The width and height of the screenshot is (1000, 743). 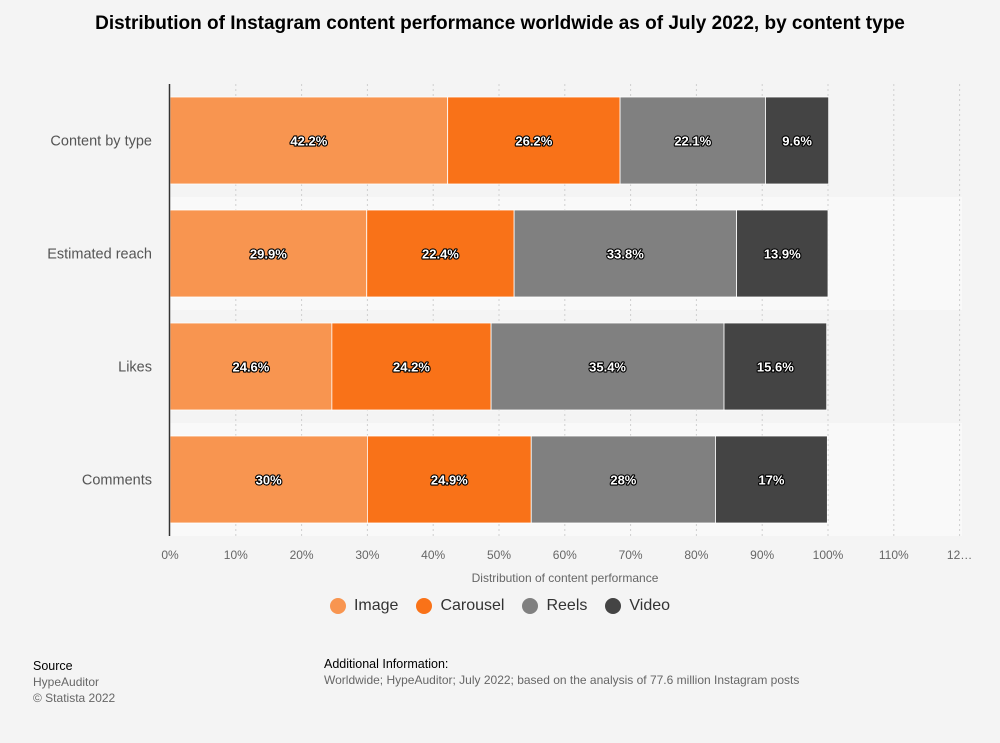 What do you see at coordinates (692, 141) in the screenshot?
I see `data-label: 22.1%` at bounding box center [692, 141].